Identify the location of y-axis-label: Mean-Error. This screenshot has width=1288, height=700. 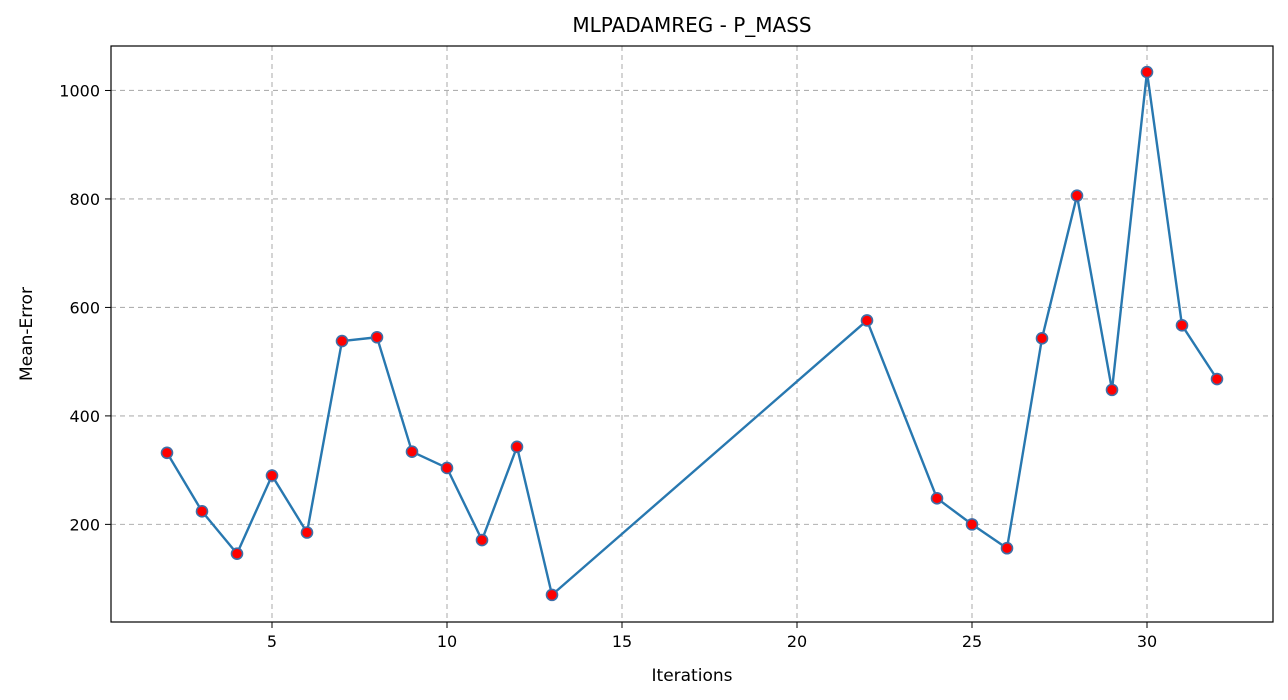
(27, 334).